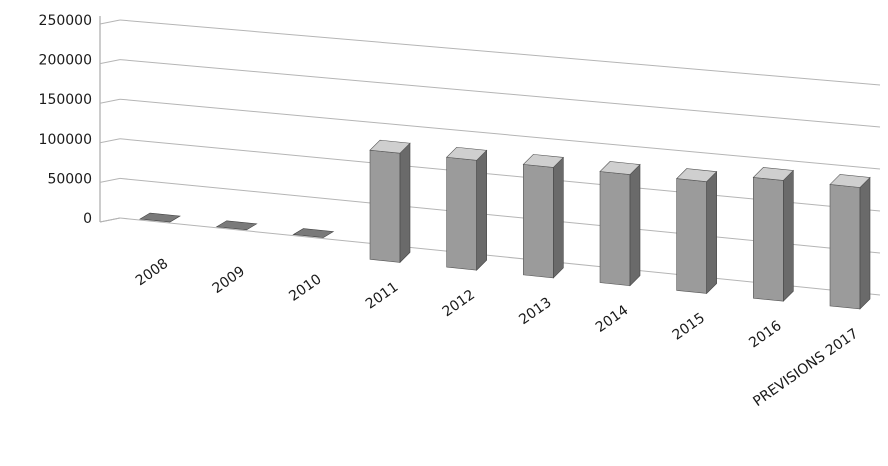 This screenshot has width=888, height=466. What do you see at coordinates (459, 304) in the screenshot?
I see `x-tick-label: 2012` at bounding box center [459, 304].